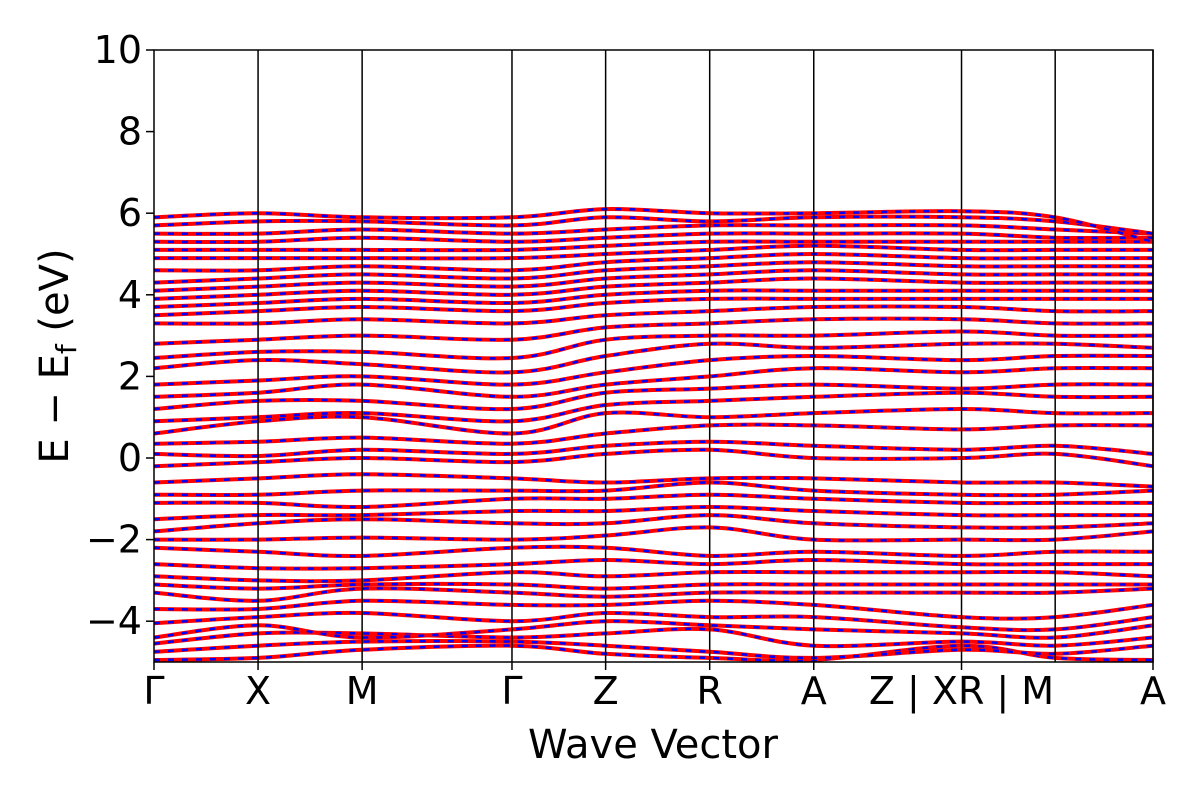 Image resolution: width=1200 pixels, height=800 pixels. What do you see at coordinates (130, 458) in the screenshot?
I see `y-tick-label: 0` at bounding box center [130, 458].